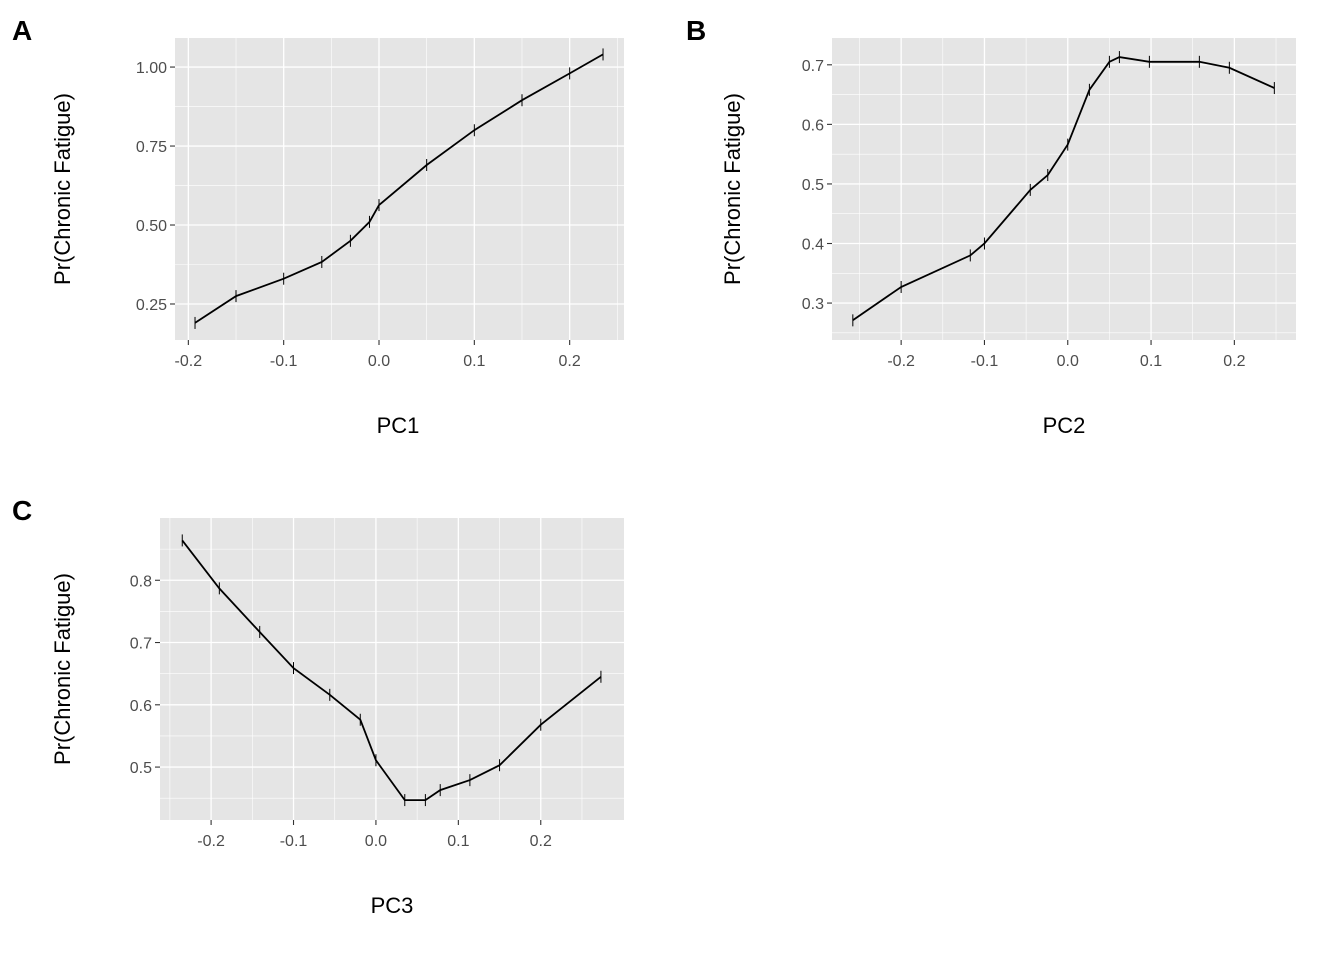  What do you see at coordinates (392, 905) in the screenshot?
I see `x-axis-label: PC3` at bounding box center [392, 905].